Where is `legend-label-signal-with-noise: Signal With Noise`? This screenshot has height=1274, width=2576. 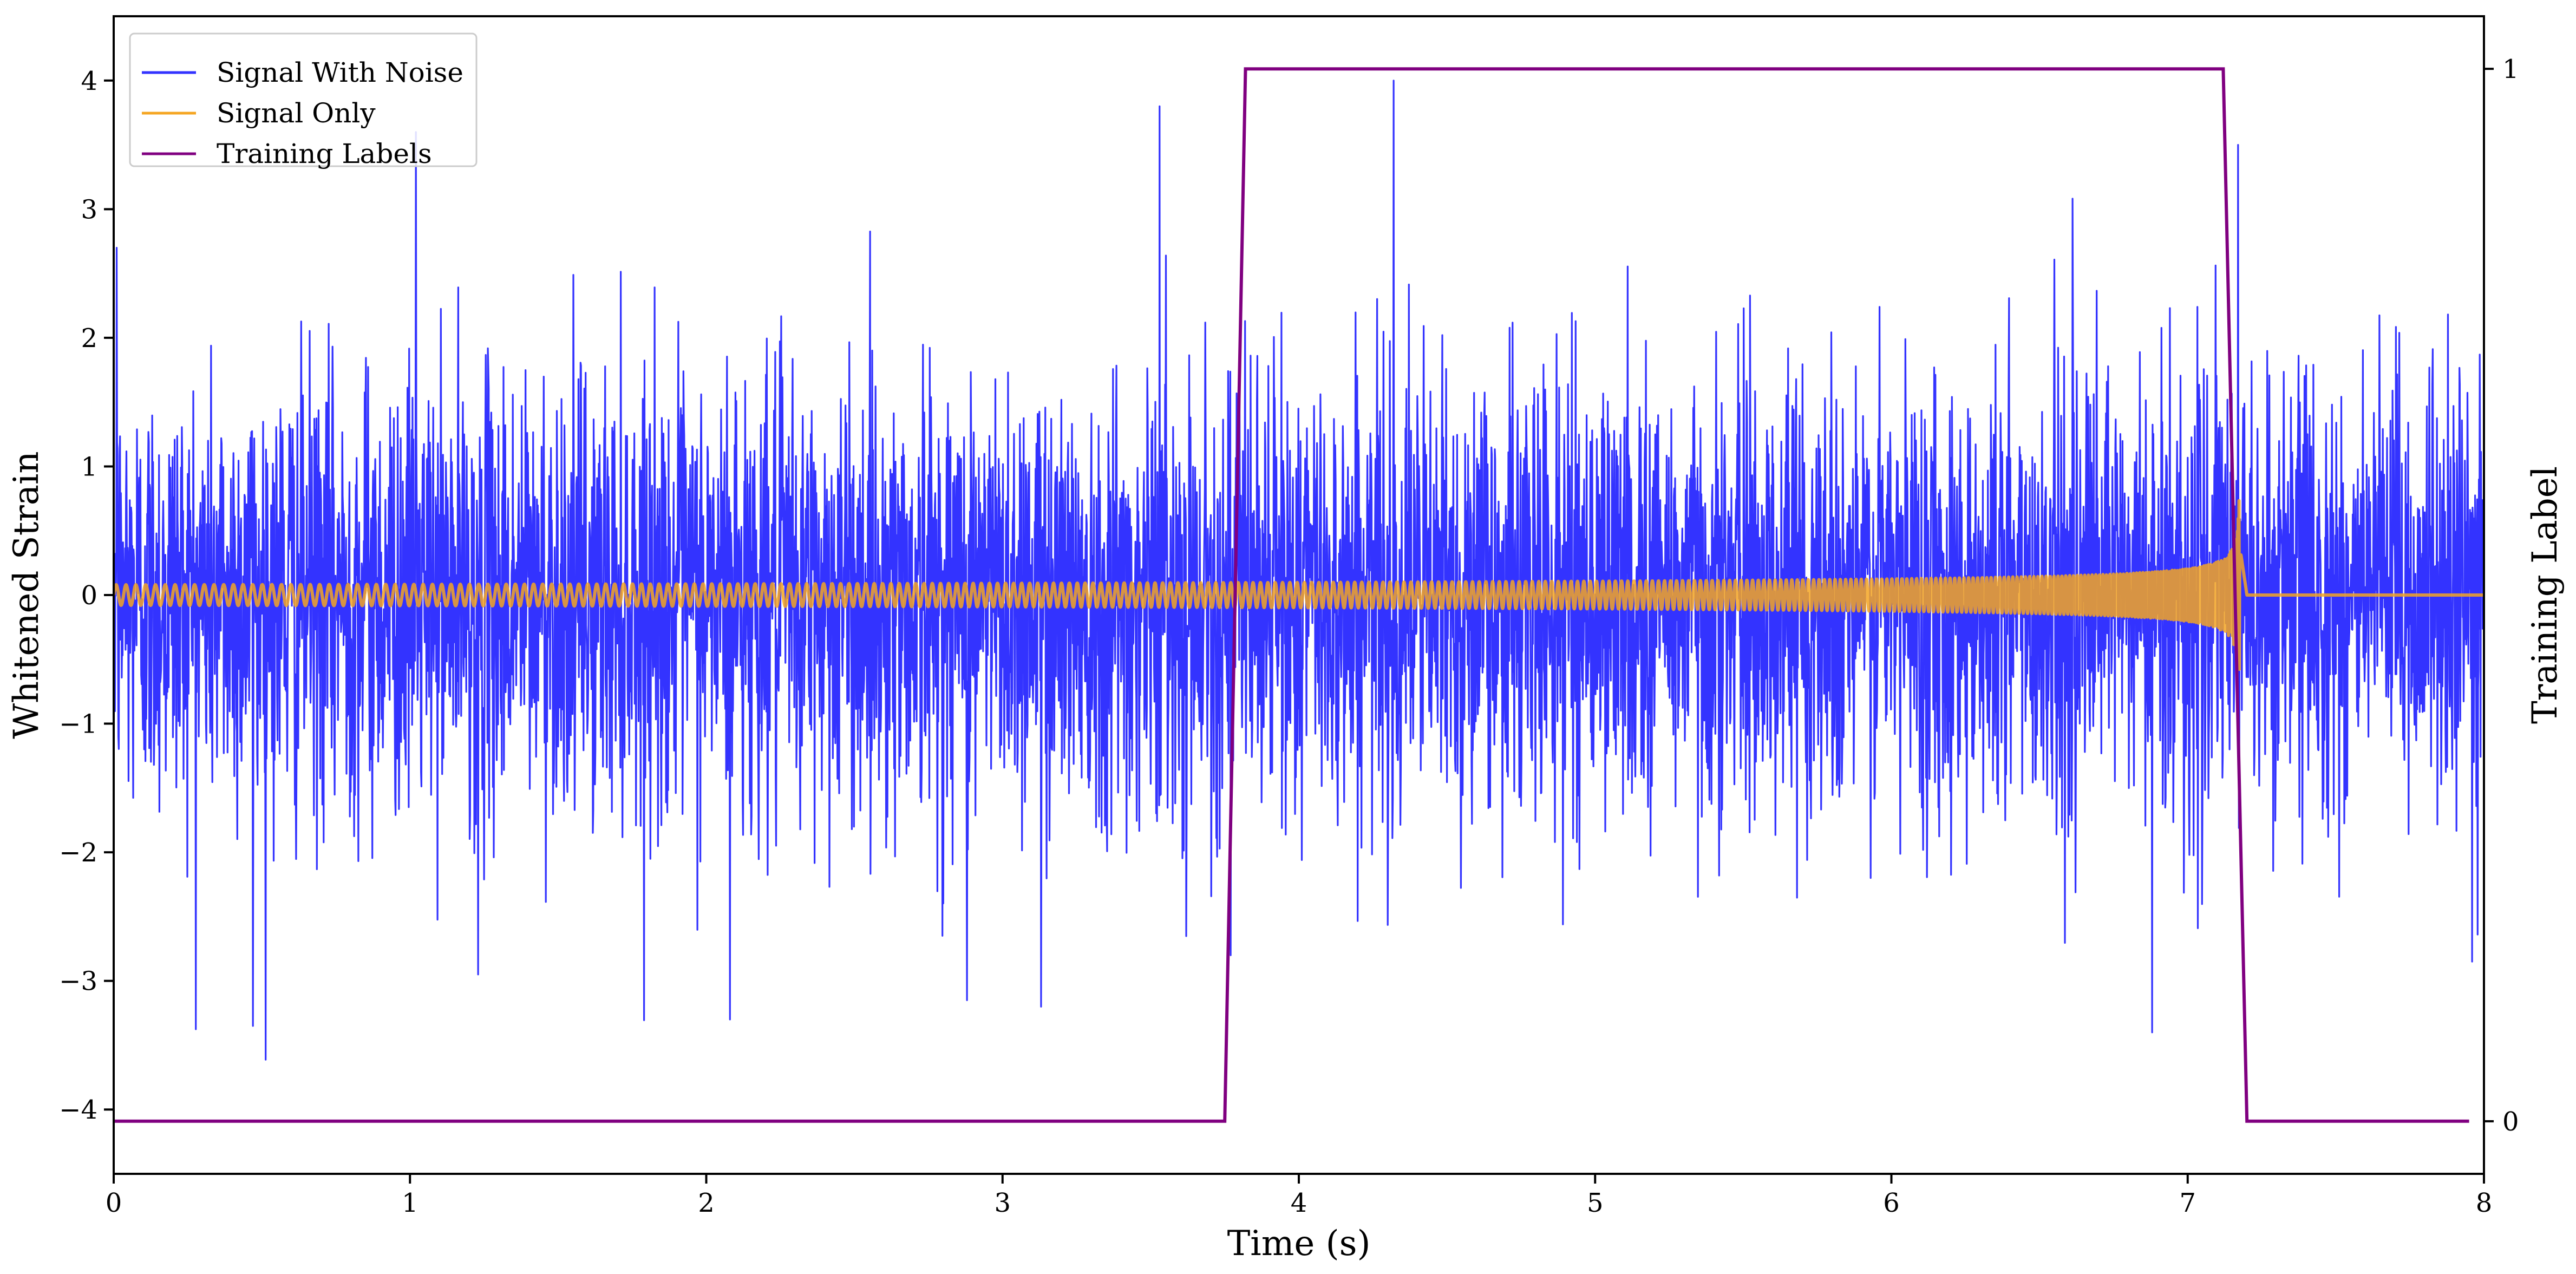 legend-label-signal-with-noise: Signal With Noise is located at coordinates (340, 72).